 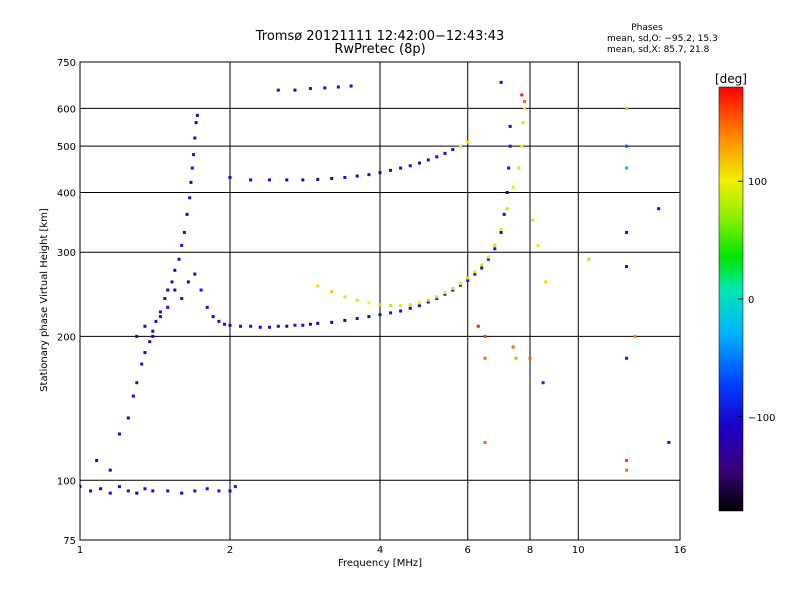 I want to click on y-axis-ticks: 75 100 200 300 400 500 600 750, so click(x=66, y=302).